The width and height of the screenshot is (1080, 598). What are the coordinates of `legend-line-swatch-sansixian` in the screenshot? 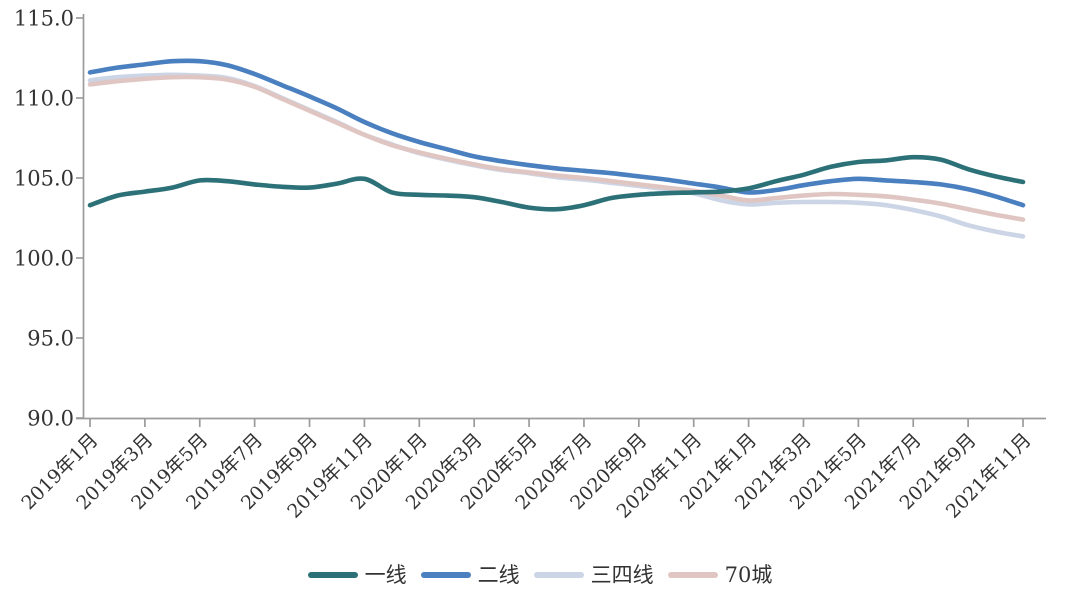 It's located at (558, 575).